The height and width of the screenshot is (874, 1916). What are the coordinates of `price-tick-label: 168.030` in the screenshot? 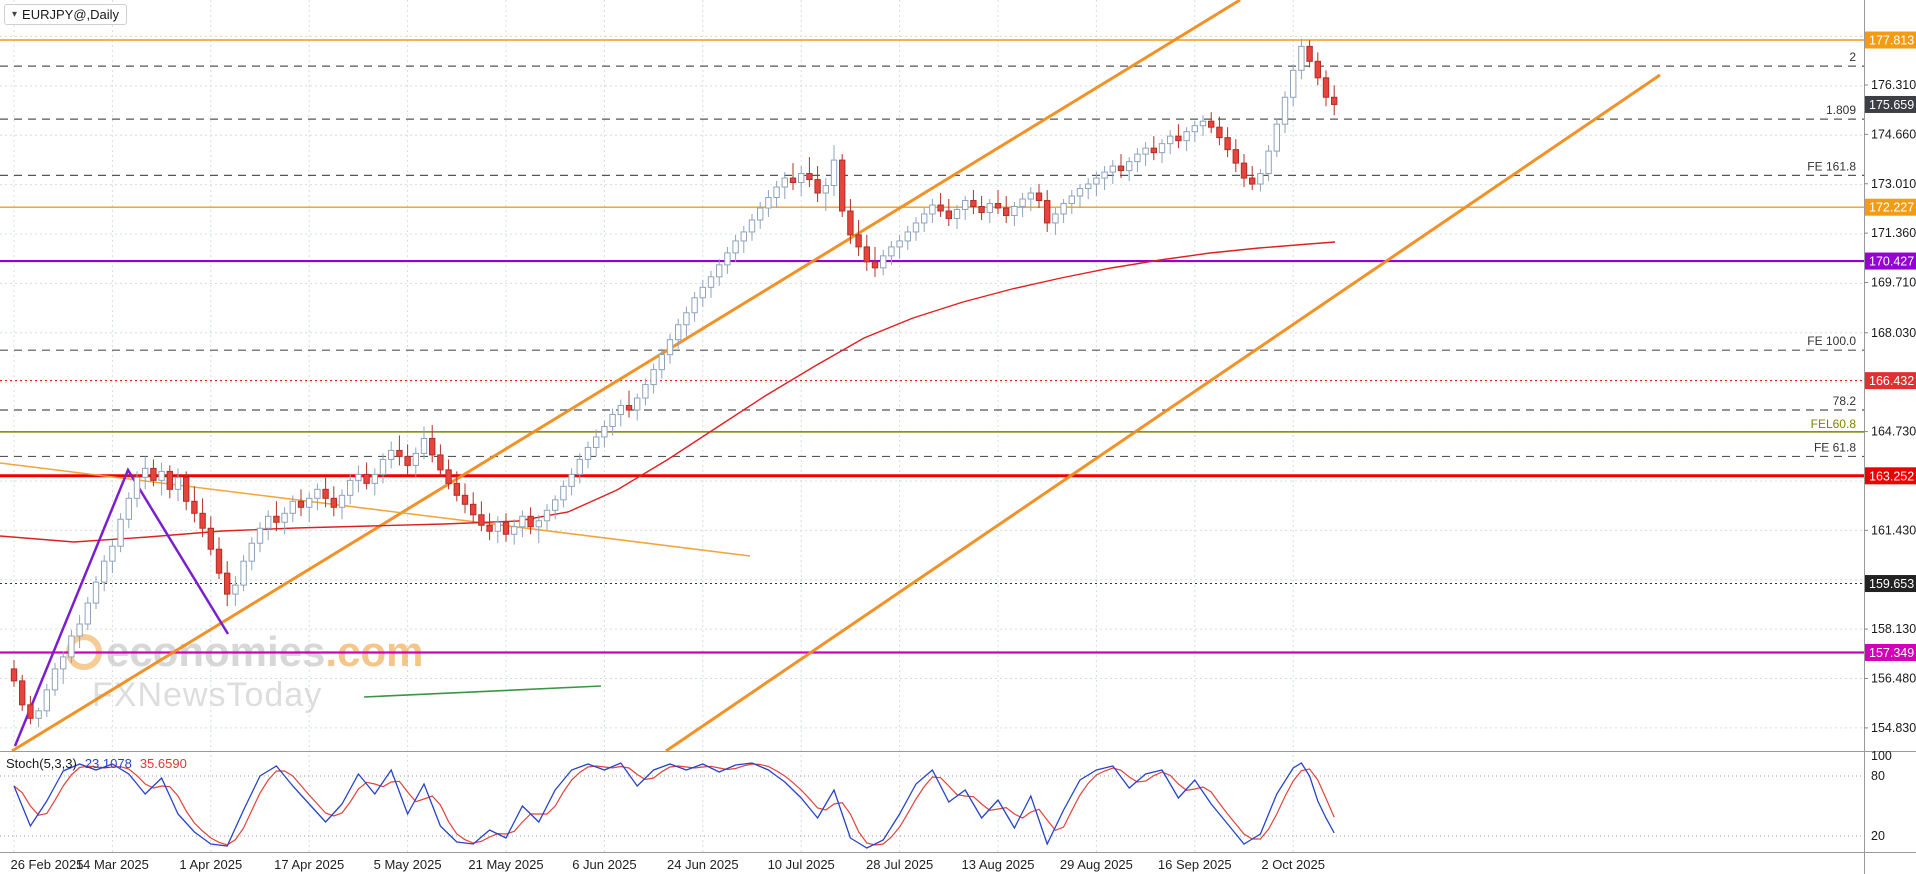 It's located at (1893, 333).